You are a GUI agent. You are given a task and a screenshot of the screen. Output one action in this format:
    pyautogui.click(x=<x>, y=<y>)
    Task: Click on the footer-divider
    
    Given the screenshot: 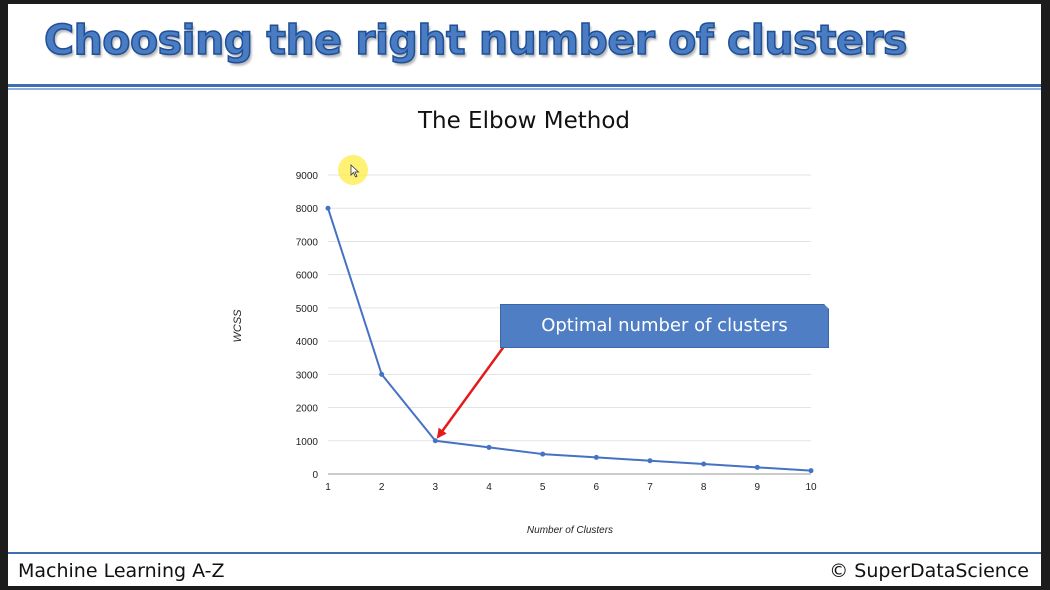 What is the action you would take?
    pyautogui.click(x=524, y=553)
    